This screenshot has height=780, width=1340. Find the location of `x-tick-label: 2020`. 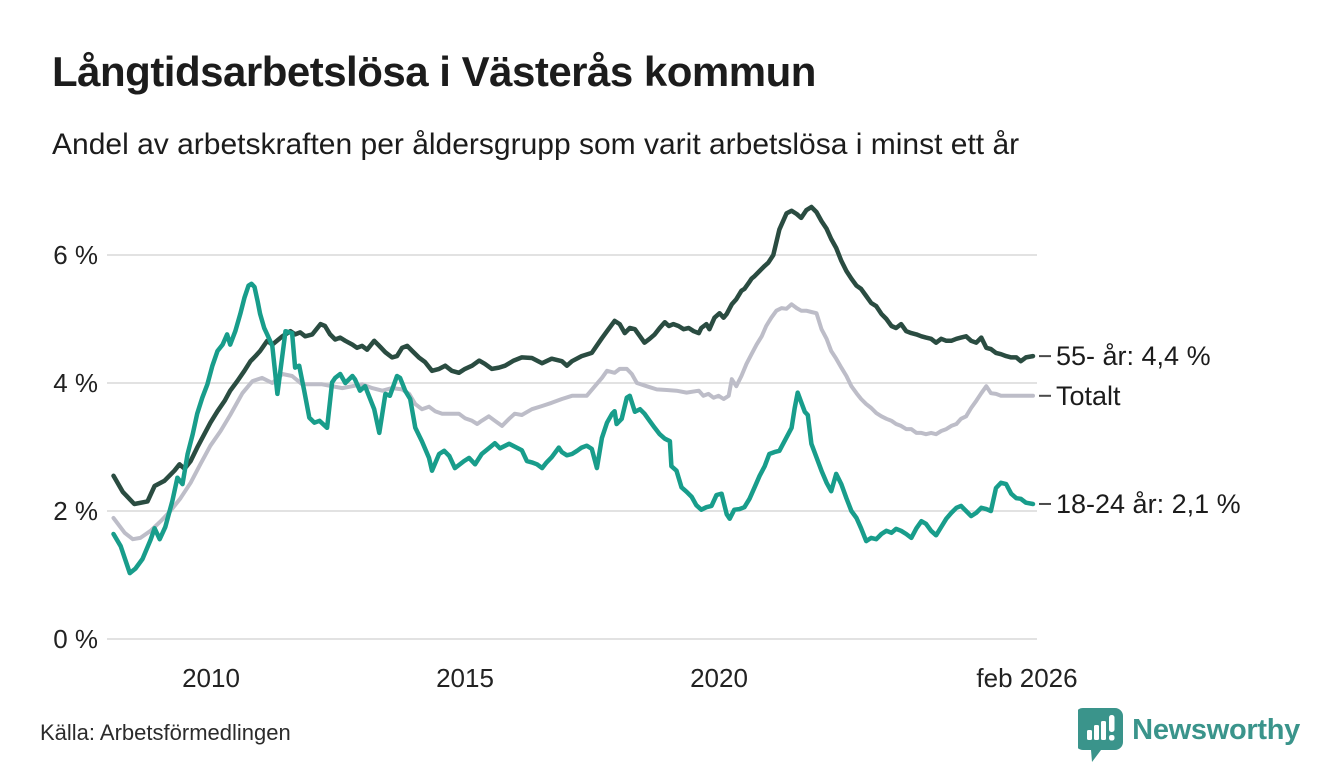

x-tick-label: 2020 is located at coordinates (719, 678).